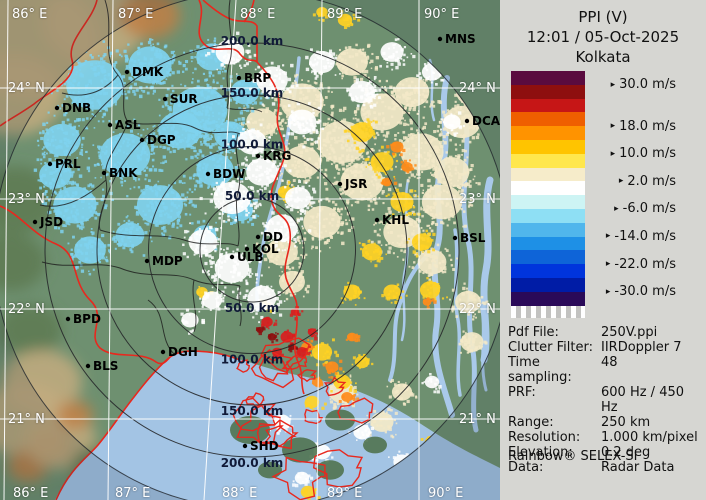 Image resolution: width=706 pixels, height=500 pixels. What do you see at coordinates (540, 370) in the screenshot?
I see `meta-label: Time sampling:` at bounding box center [540, 370].